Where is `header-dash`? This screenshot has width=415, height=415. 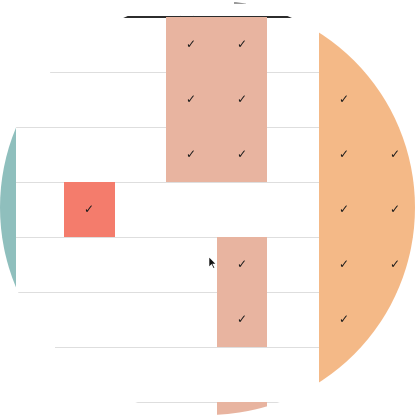
header-dash is located at coordinates (240, 3).